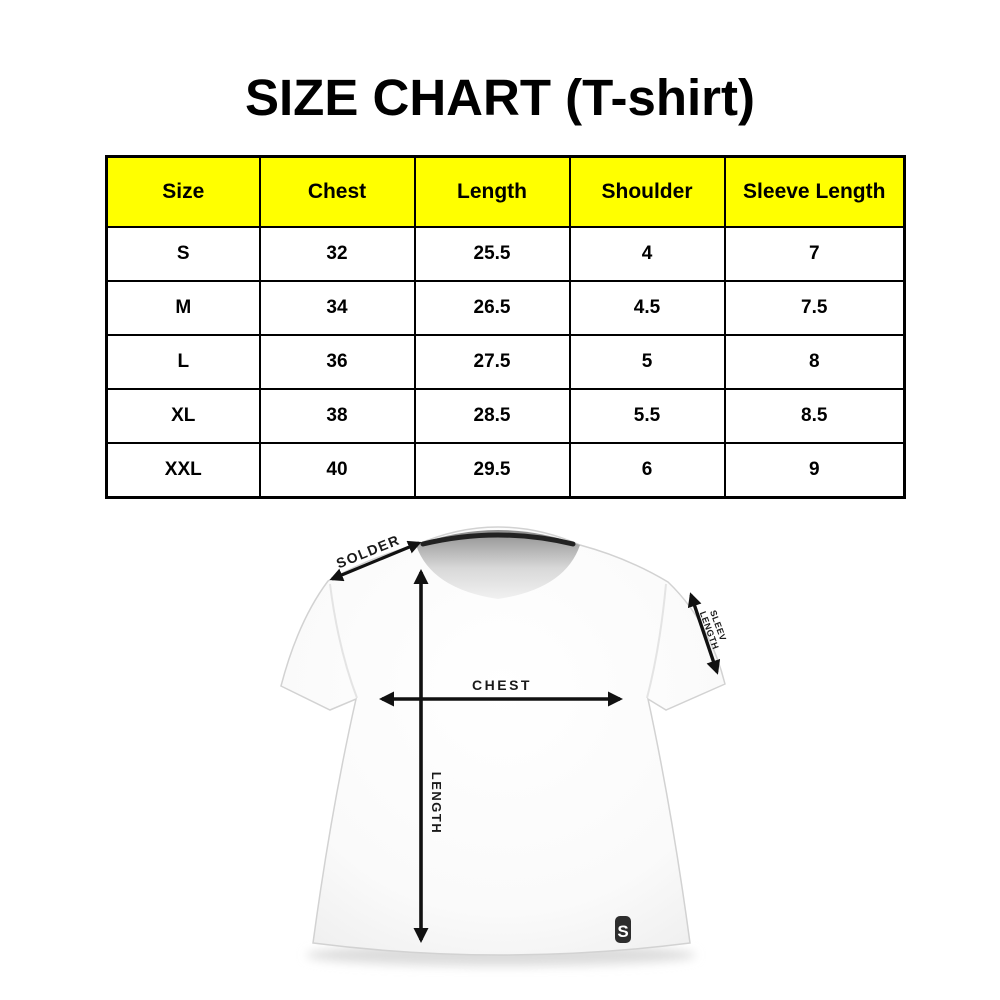  Describe the element at coordinates (498, 564) in the screenshot. I see `neck-opening` at that location.